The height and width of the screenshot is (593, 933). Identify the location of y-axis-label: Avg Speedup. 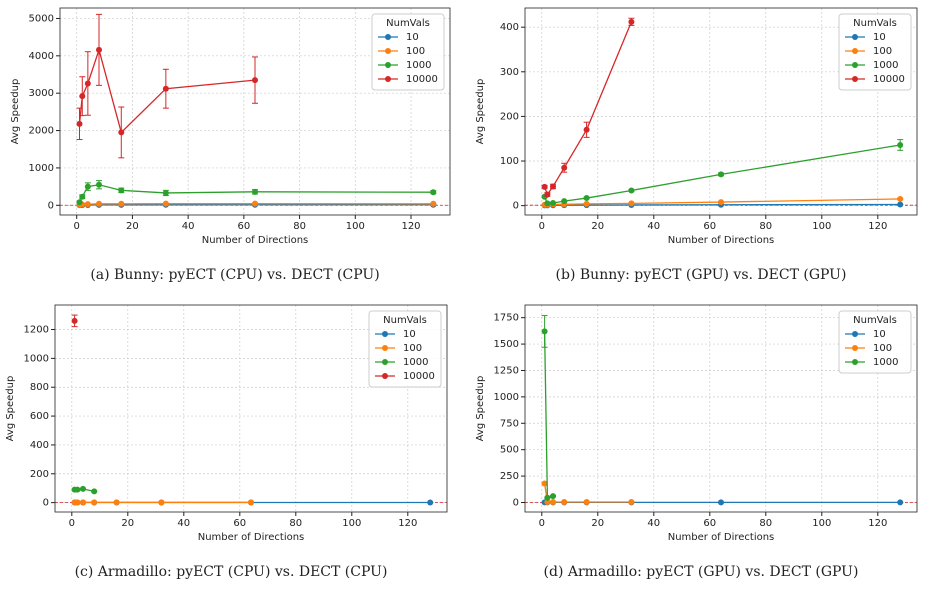
(480, 409).